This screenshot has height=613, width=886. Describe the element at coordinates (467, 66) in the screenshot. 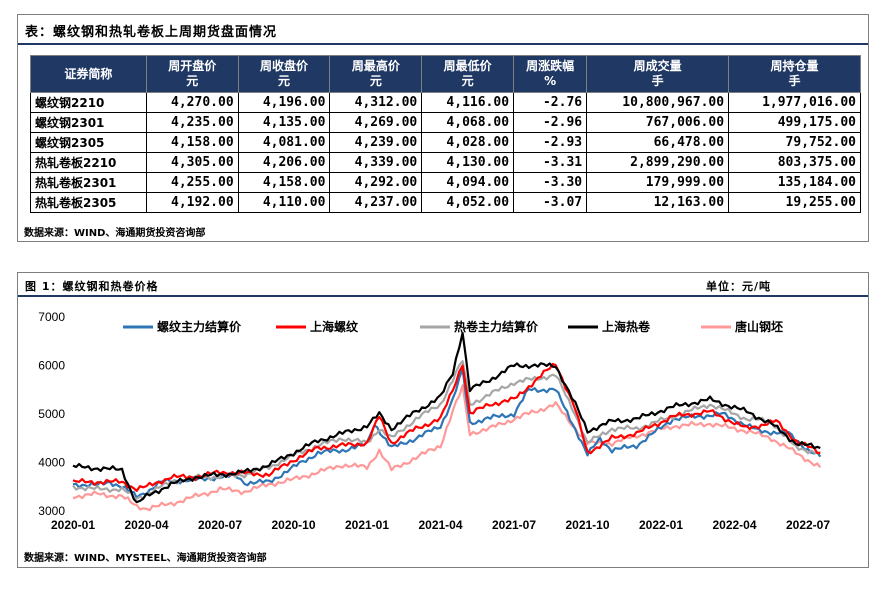

I see `column-header-label: 周最低价` at that location.